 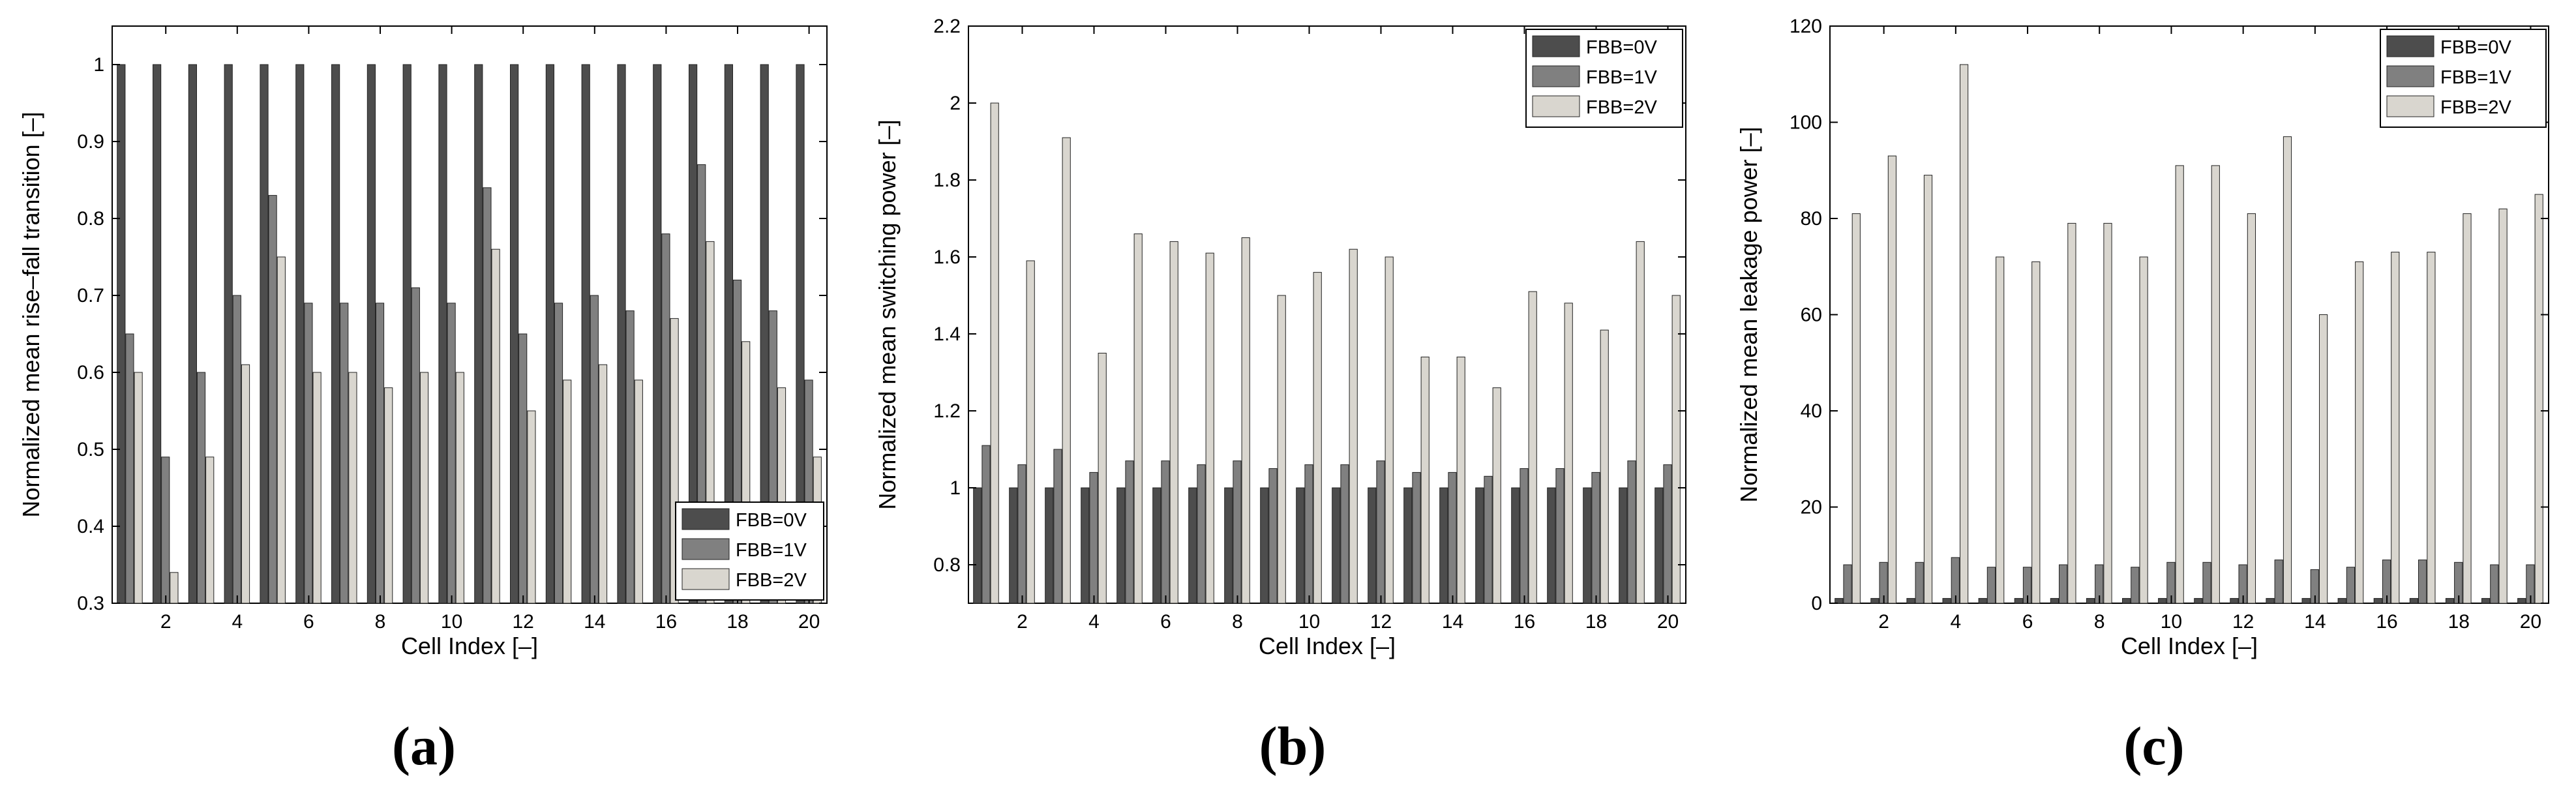 I want to click on x-tick-label: 6, so click(x=2027, y=622).